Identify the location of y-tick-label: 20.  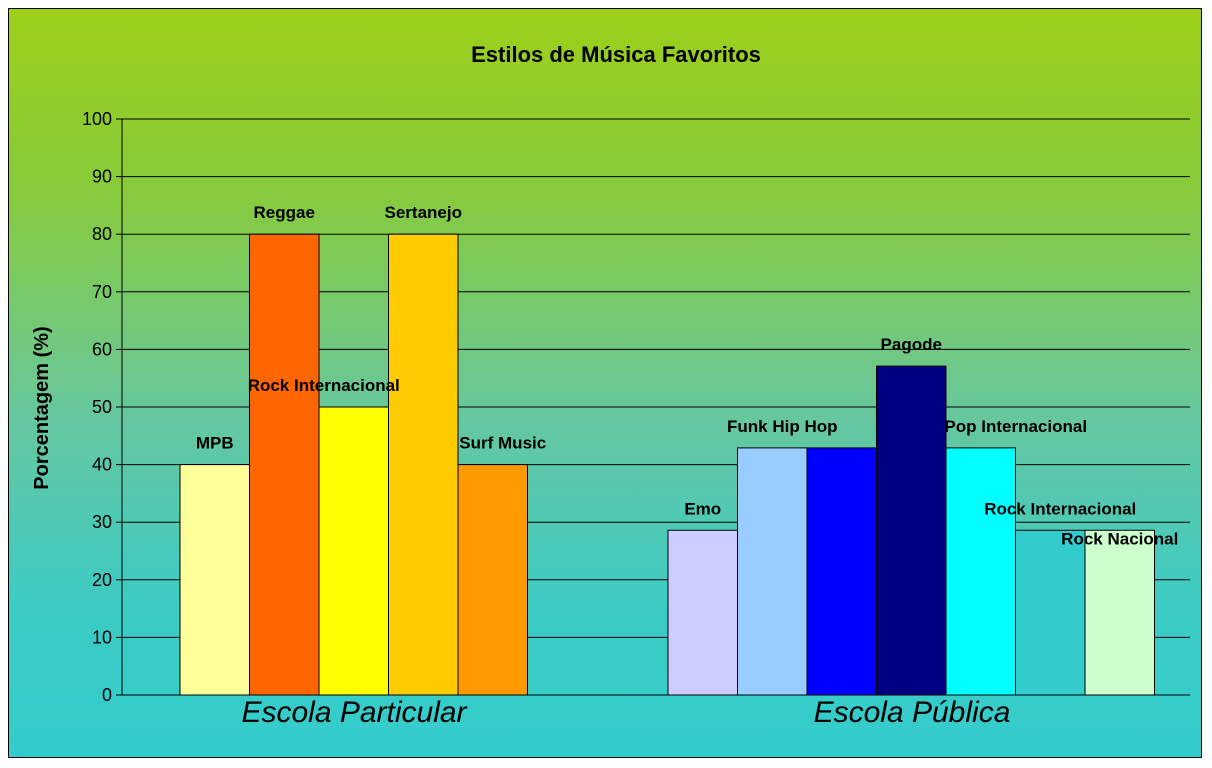
(102, 580).